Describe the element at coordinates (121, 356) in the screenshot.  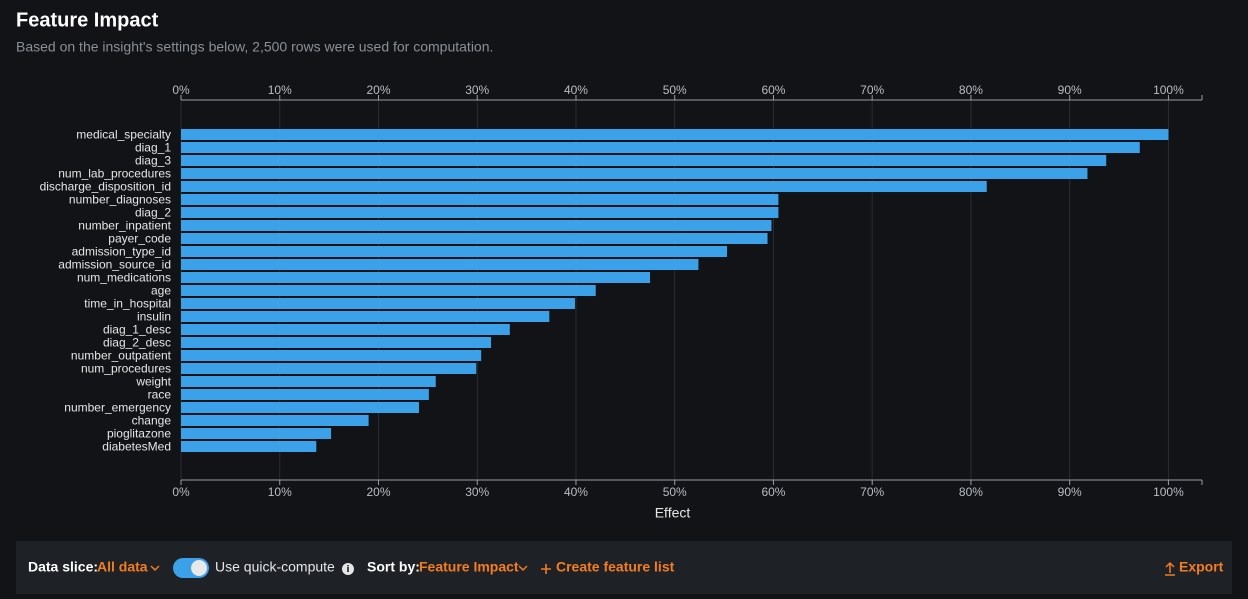
I see `y-tick-label: number_outpatient` at that location.